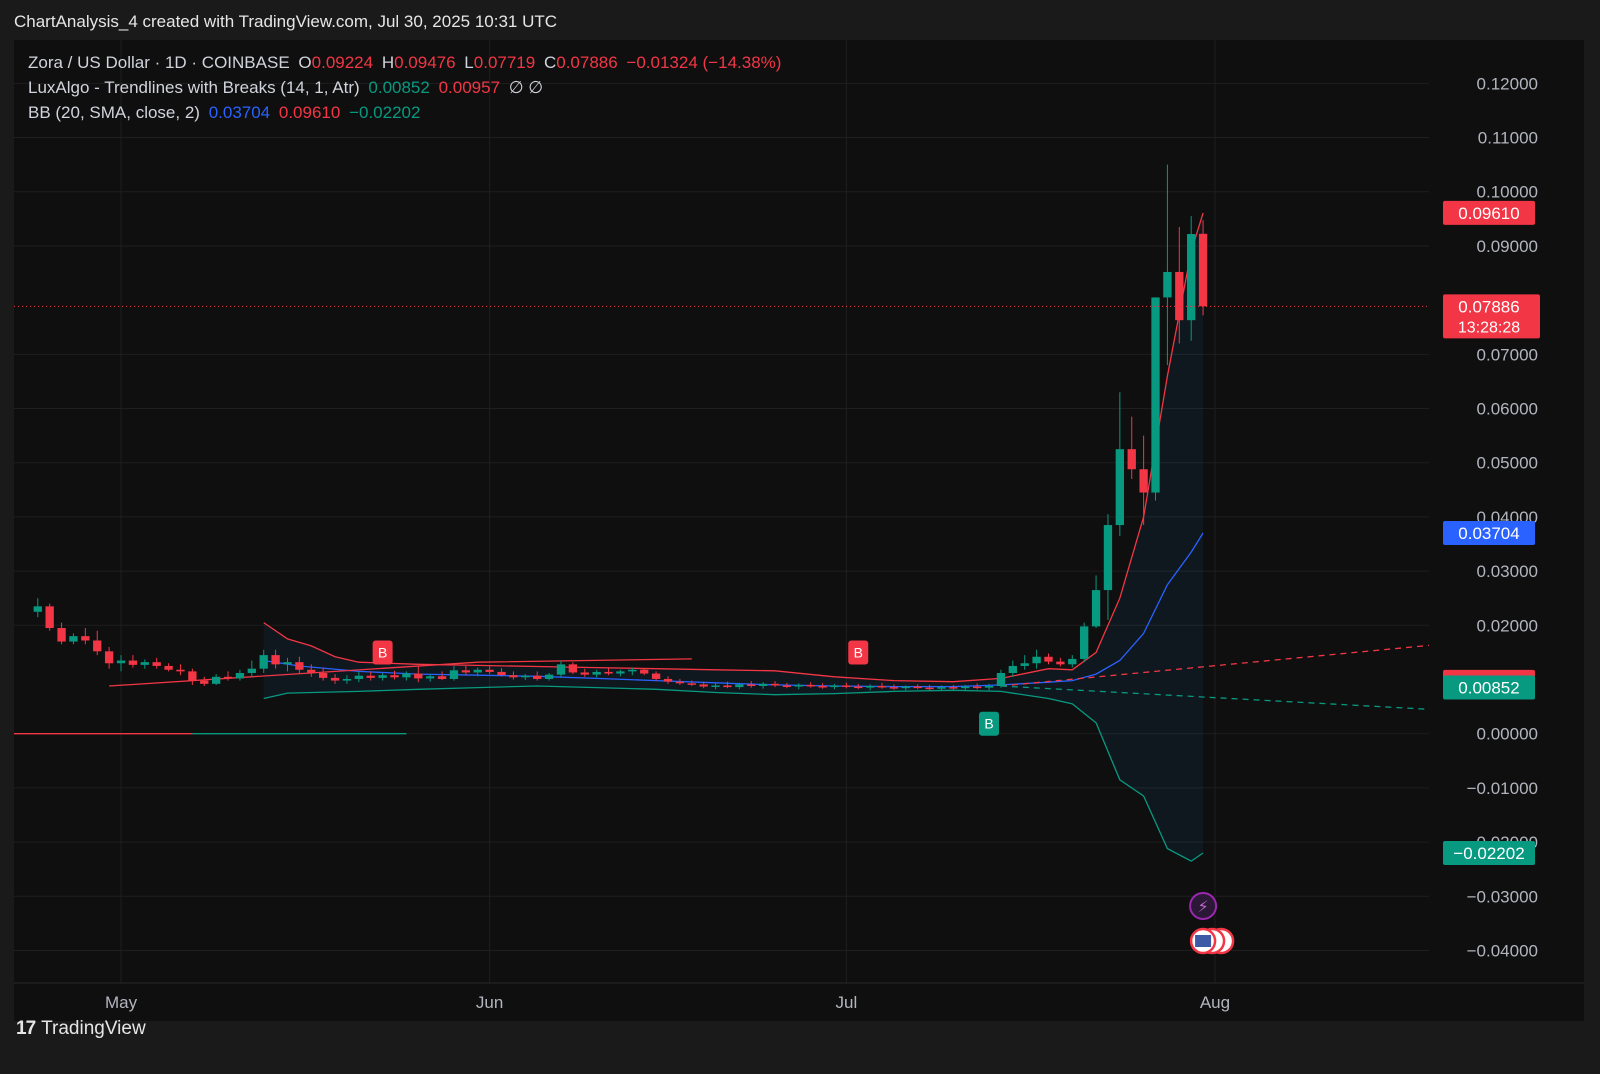 This screenshot has width=1600, height=1074. I want to click on indicator-name: BB (20, SMA, close, 2), so click(114, 112).